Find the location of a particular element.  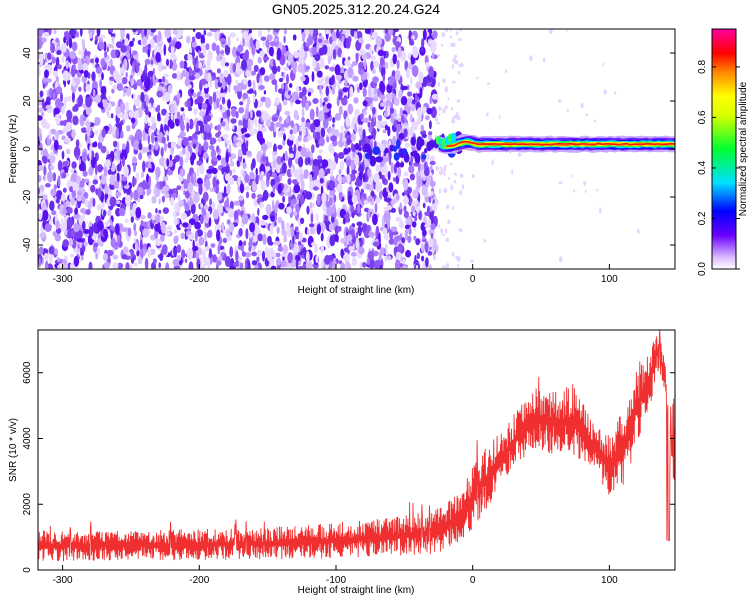

spectrogram-x-tick-label: 100 is located at coordinates (609, 279).